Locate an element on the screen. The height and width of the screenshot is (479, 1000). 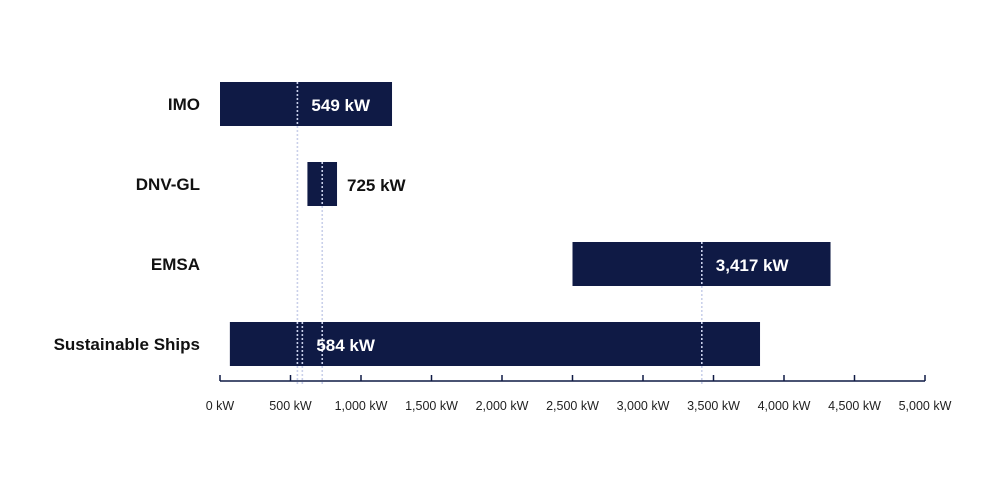
category-label-imo: IMO is located at coordinates (184, 104).